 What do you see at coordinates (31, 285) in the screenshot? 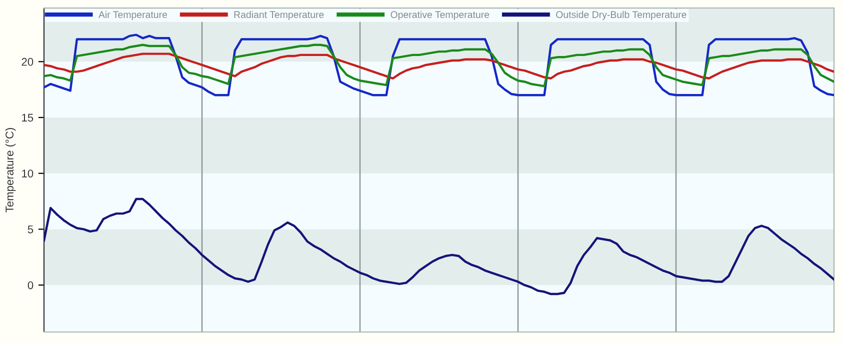
I see `y-tick-label: 0` at bounding box center [31, 285].